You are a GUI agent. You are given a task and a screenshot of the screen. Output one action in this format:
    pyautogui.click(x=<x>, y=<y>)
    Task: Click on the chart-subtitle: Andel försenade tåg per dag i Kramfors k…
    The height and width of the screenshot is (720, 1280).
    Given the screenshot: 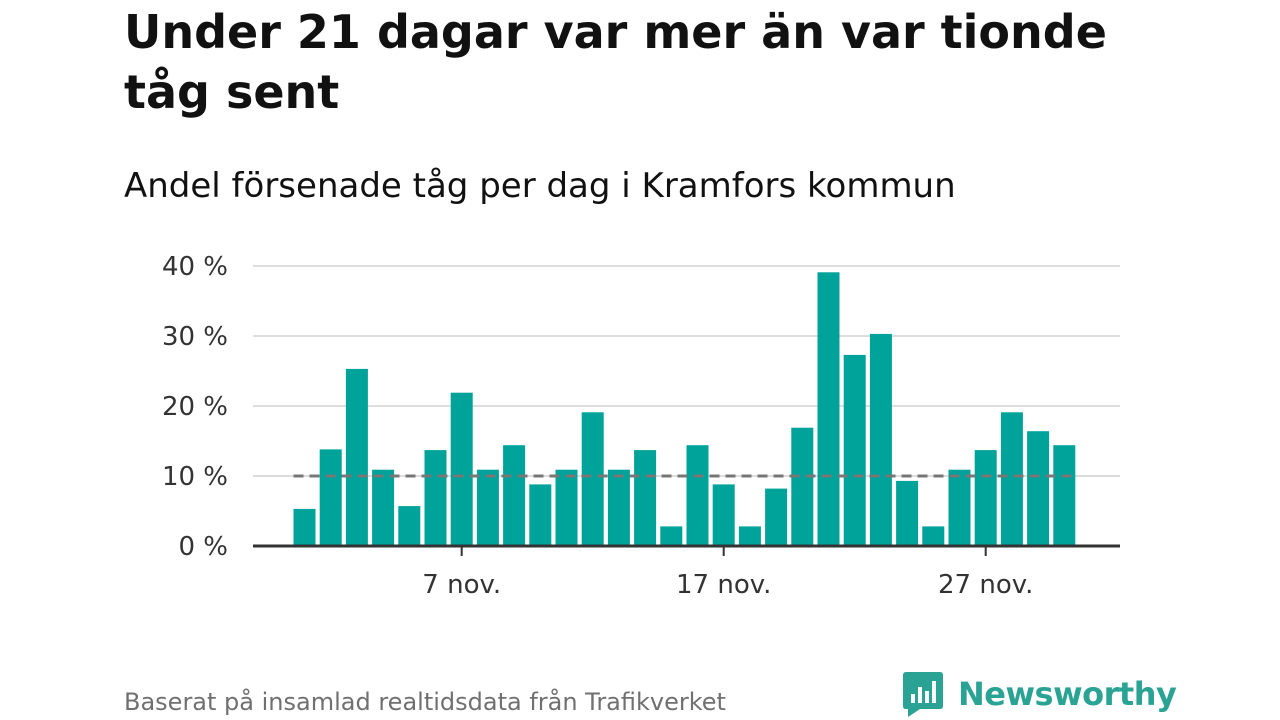 What is the action you would take?
    pyautogui.click(x=540, y=186)
    